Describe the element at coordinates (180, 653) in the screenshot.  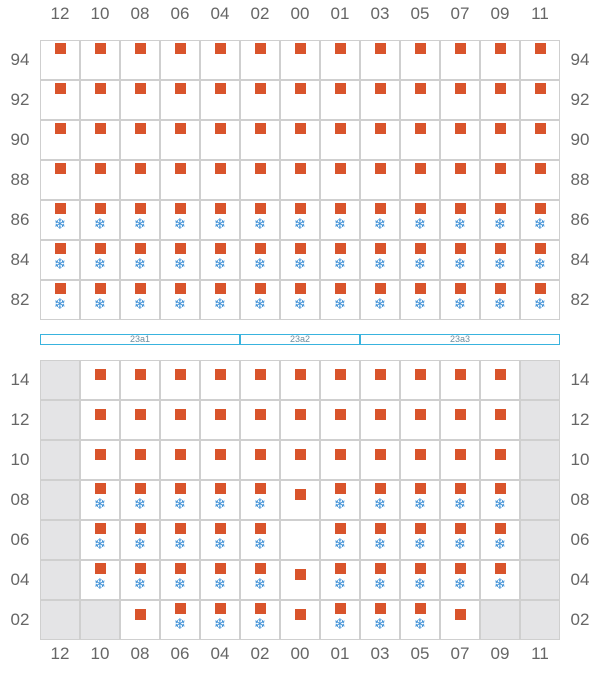
I see `column-label: 06` at that location.